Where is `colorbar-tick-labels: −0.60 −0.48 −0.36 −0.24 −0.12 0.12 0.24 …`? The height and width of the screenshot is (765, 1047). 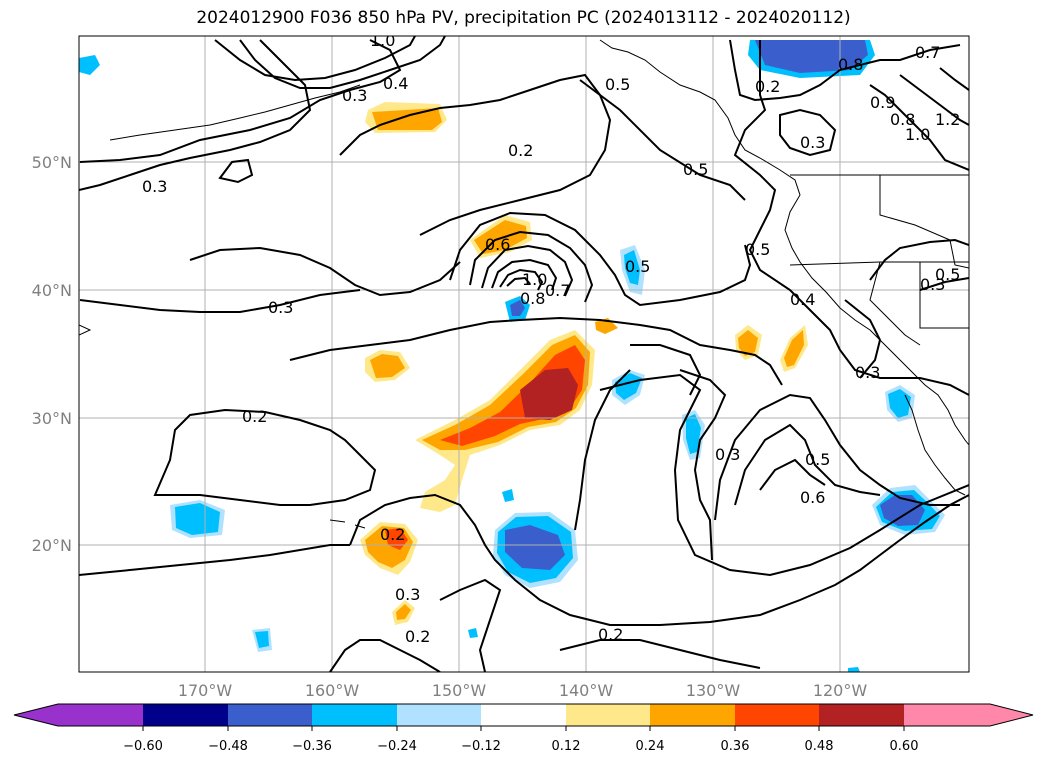 colorbar-tick-labels: −0.60 −0.48 −0.36 −0.24 −0.12 0.12 0.24 … is located at coordinates (520, 746).